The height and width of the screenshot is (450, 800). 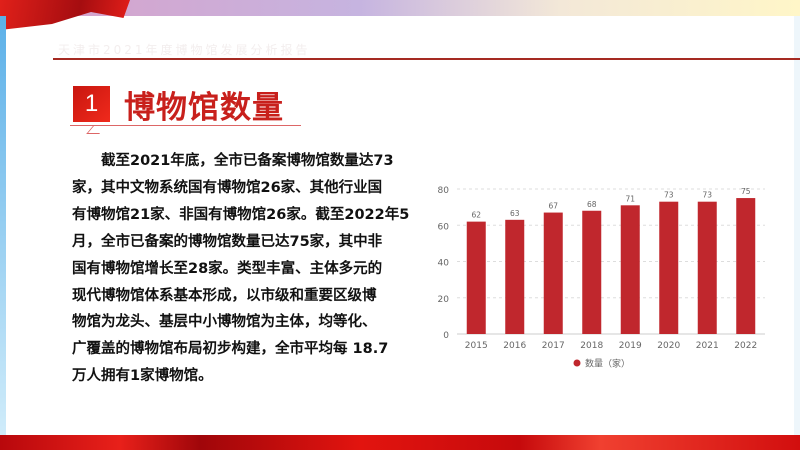 What do you see at coordinates (577, 363) in the screenshot?
I see `legend-marker` at bounding box center [577, 363].